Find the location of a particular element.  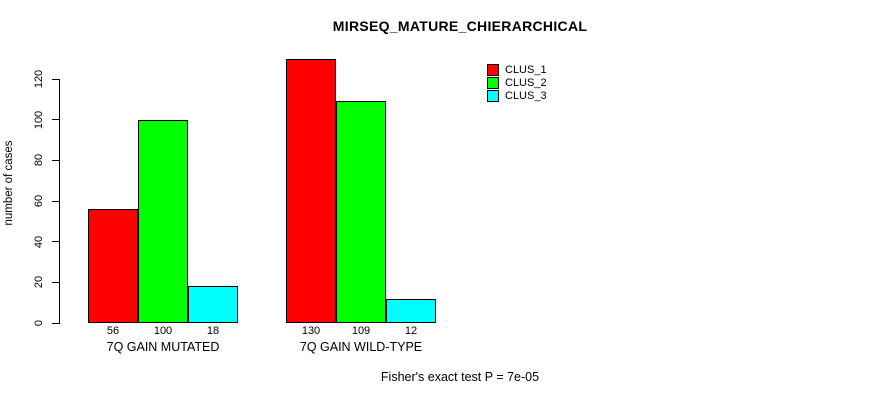

bar-value-label: 109 is located at coordinates (361, 331).